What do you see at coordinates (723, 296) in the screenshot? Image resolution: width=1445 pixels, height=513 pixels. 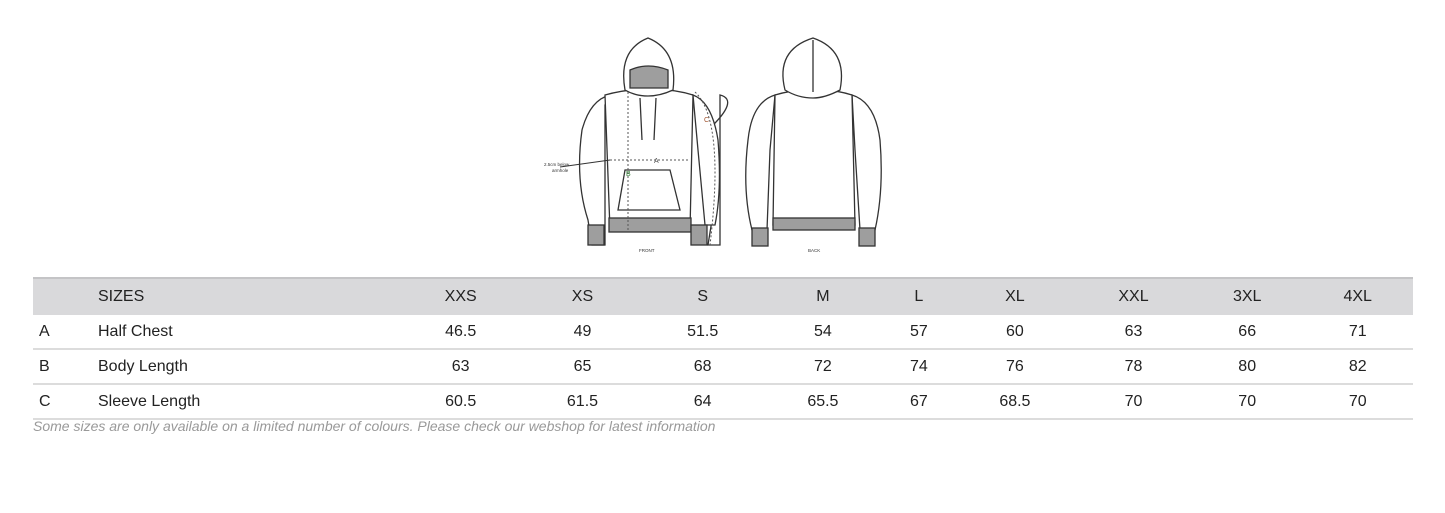 I see `table-header-row: SIZES XXS XS S M L XL XXL 3XL 4XL` at bounding box center [723, 296].